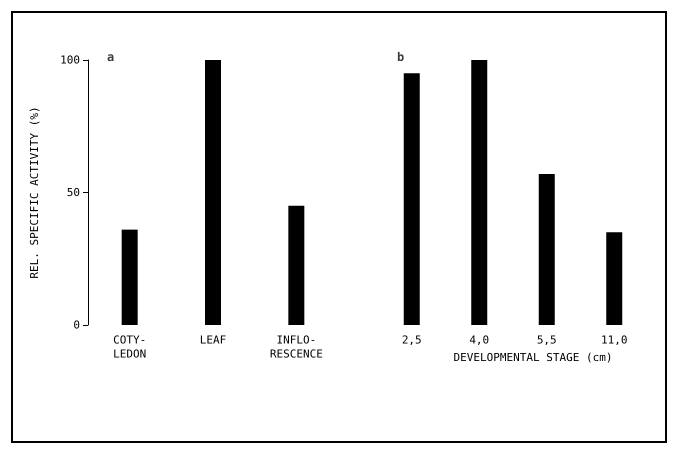 The image size is (678, 455). Describe the element at coordinates (296, 347) in the screenshot. I see `x-tick-label: INFLO- RESCENCE` at that location.